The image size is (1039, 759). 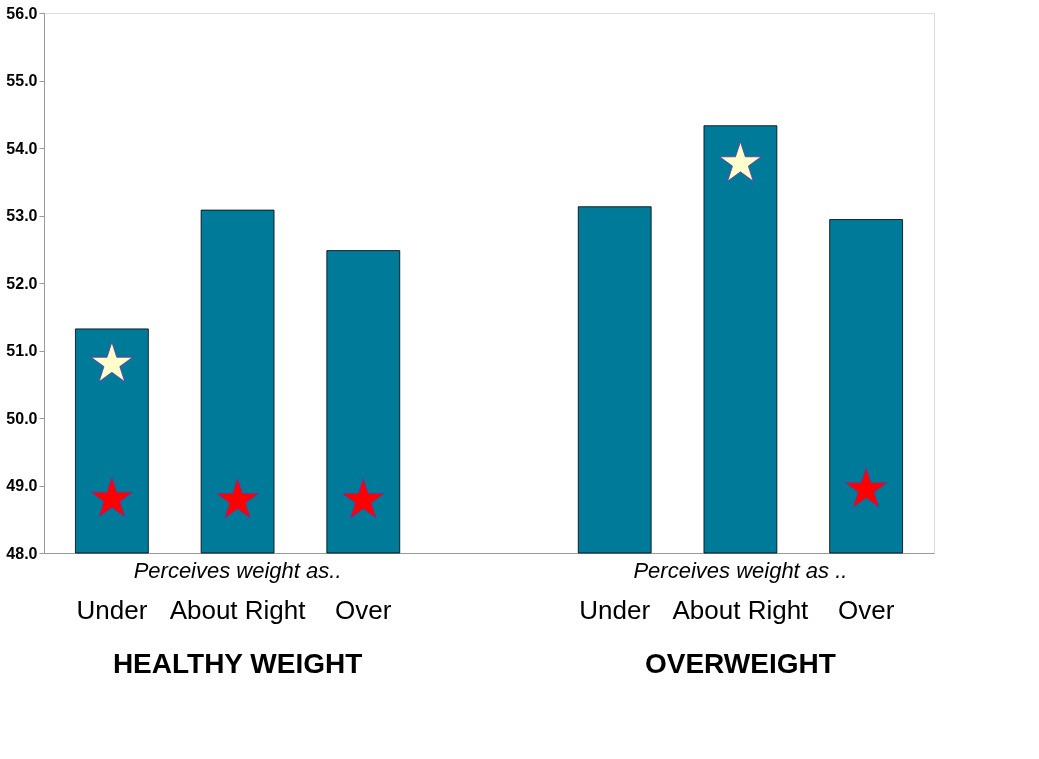 I want to click on y-tick-label: 56.0, so click(x=22, y=13).